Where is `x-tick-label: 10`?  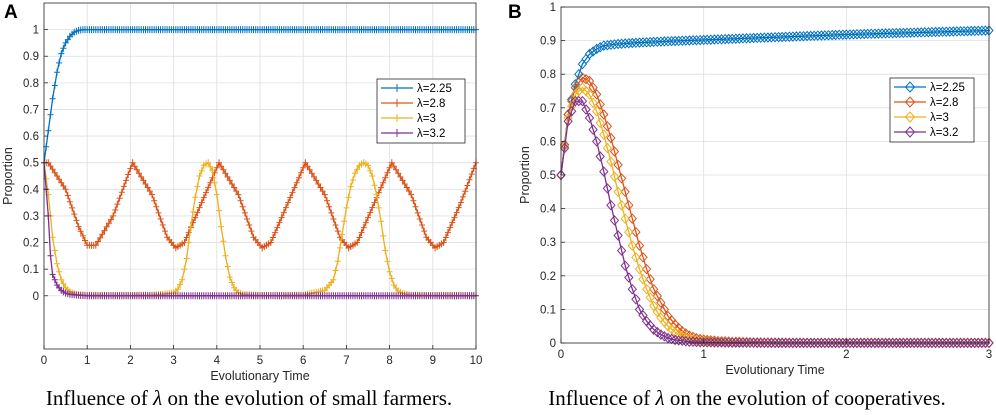
x-tick-label: 10 is located at coordinates (476, 361).